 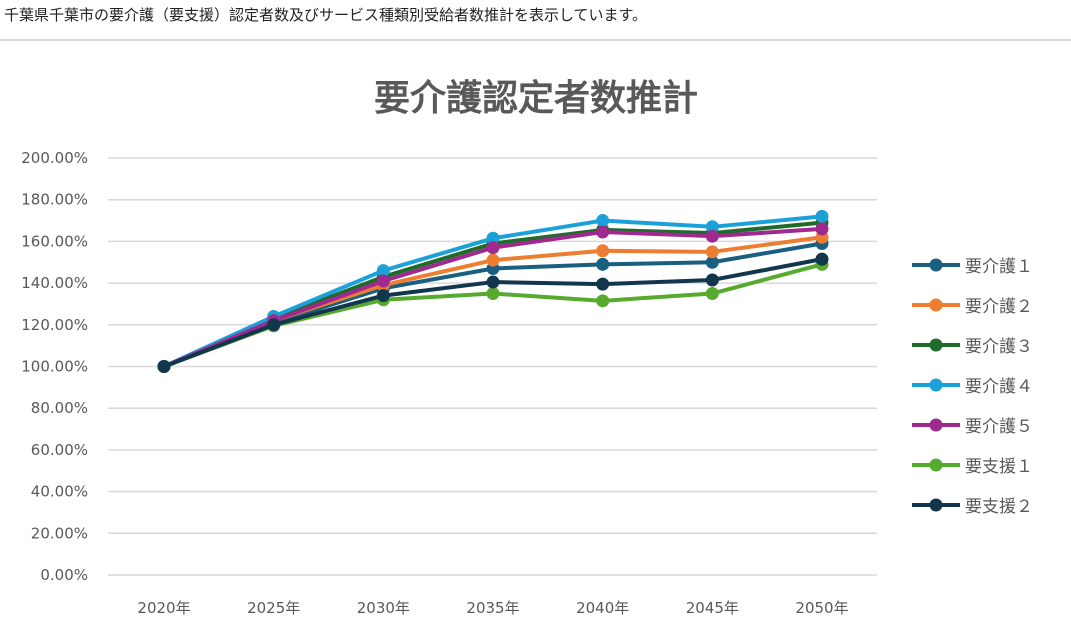 I want to click on y-tick-label: 140.00%, so click(x=54, y=283).